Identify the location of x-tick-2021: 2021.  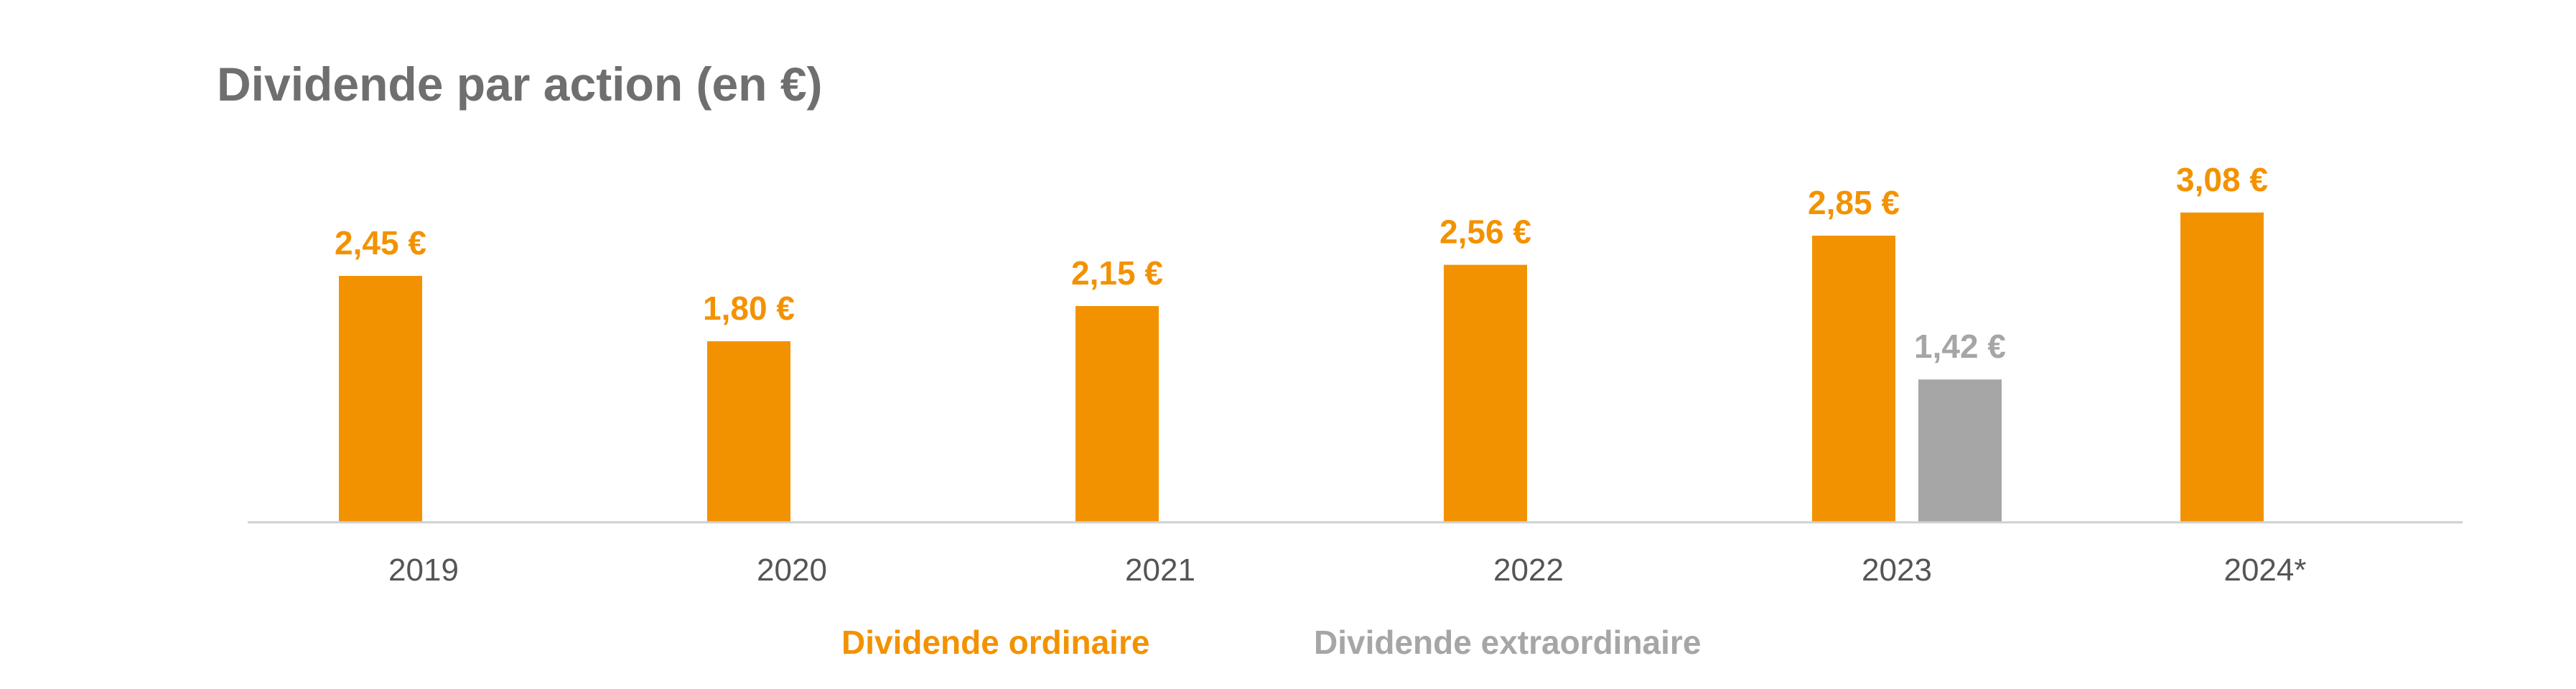
(1160, 570).